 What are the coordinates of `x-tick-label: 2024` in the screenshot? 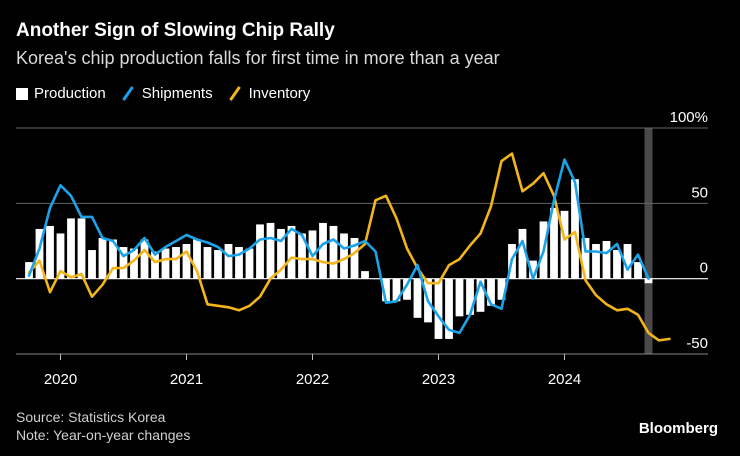 It's located at (564, 379).